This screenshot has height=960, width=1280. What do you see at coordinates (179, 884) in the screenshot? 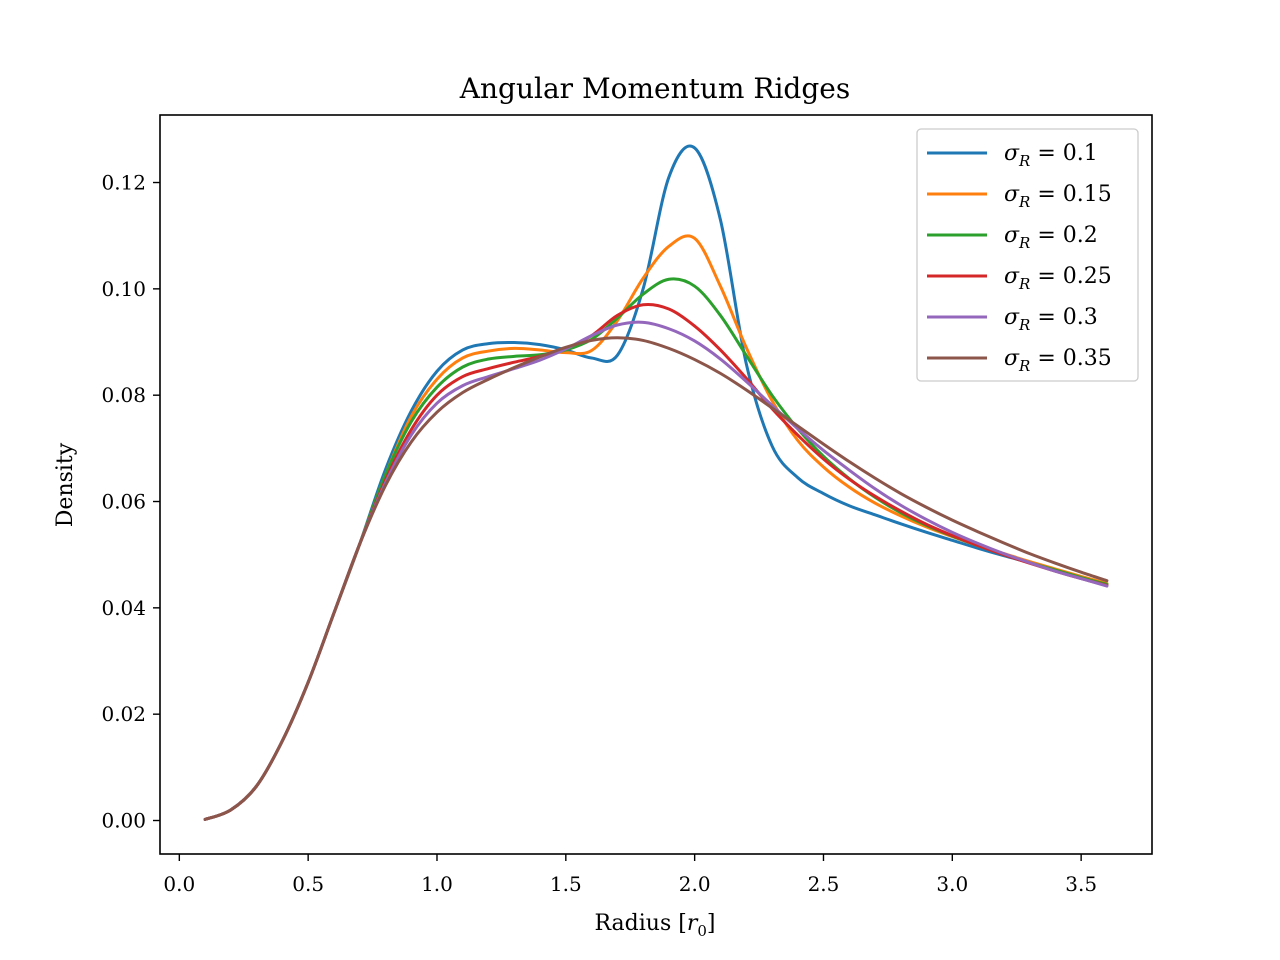
I see `x-tick-label: 0.0` at bounding box center [179, 884].